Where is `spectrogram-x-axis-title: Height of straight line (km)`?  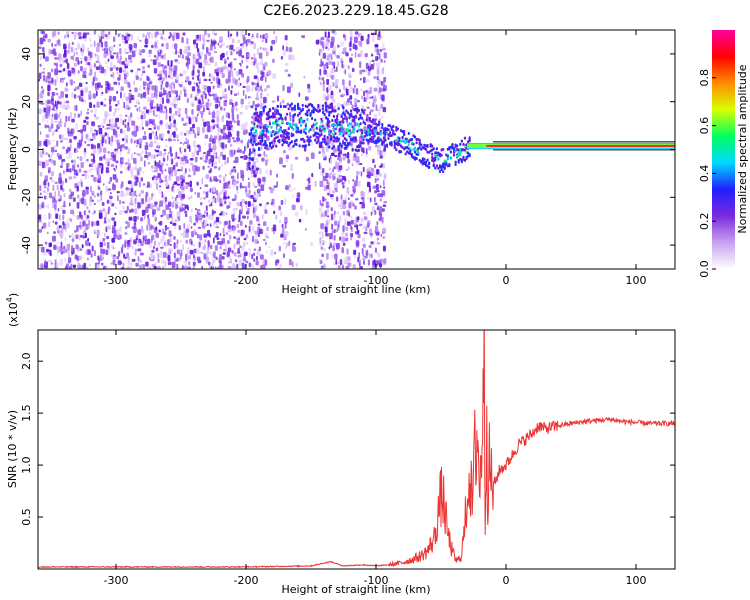
spectrogram-x-axis-title: Height of straight line (km) is located at coordinates (355, 289).